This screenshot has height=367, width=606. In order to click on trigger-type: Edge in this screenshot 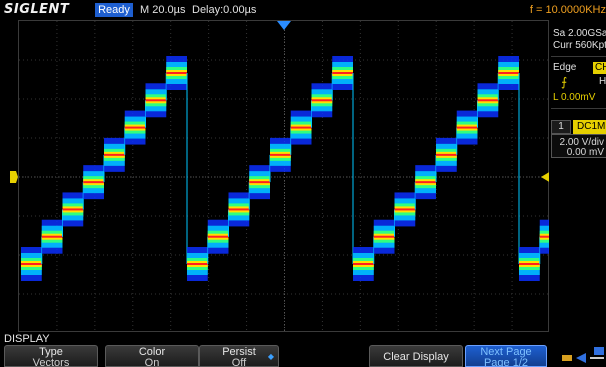, I will do `click(565, 67)`.